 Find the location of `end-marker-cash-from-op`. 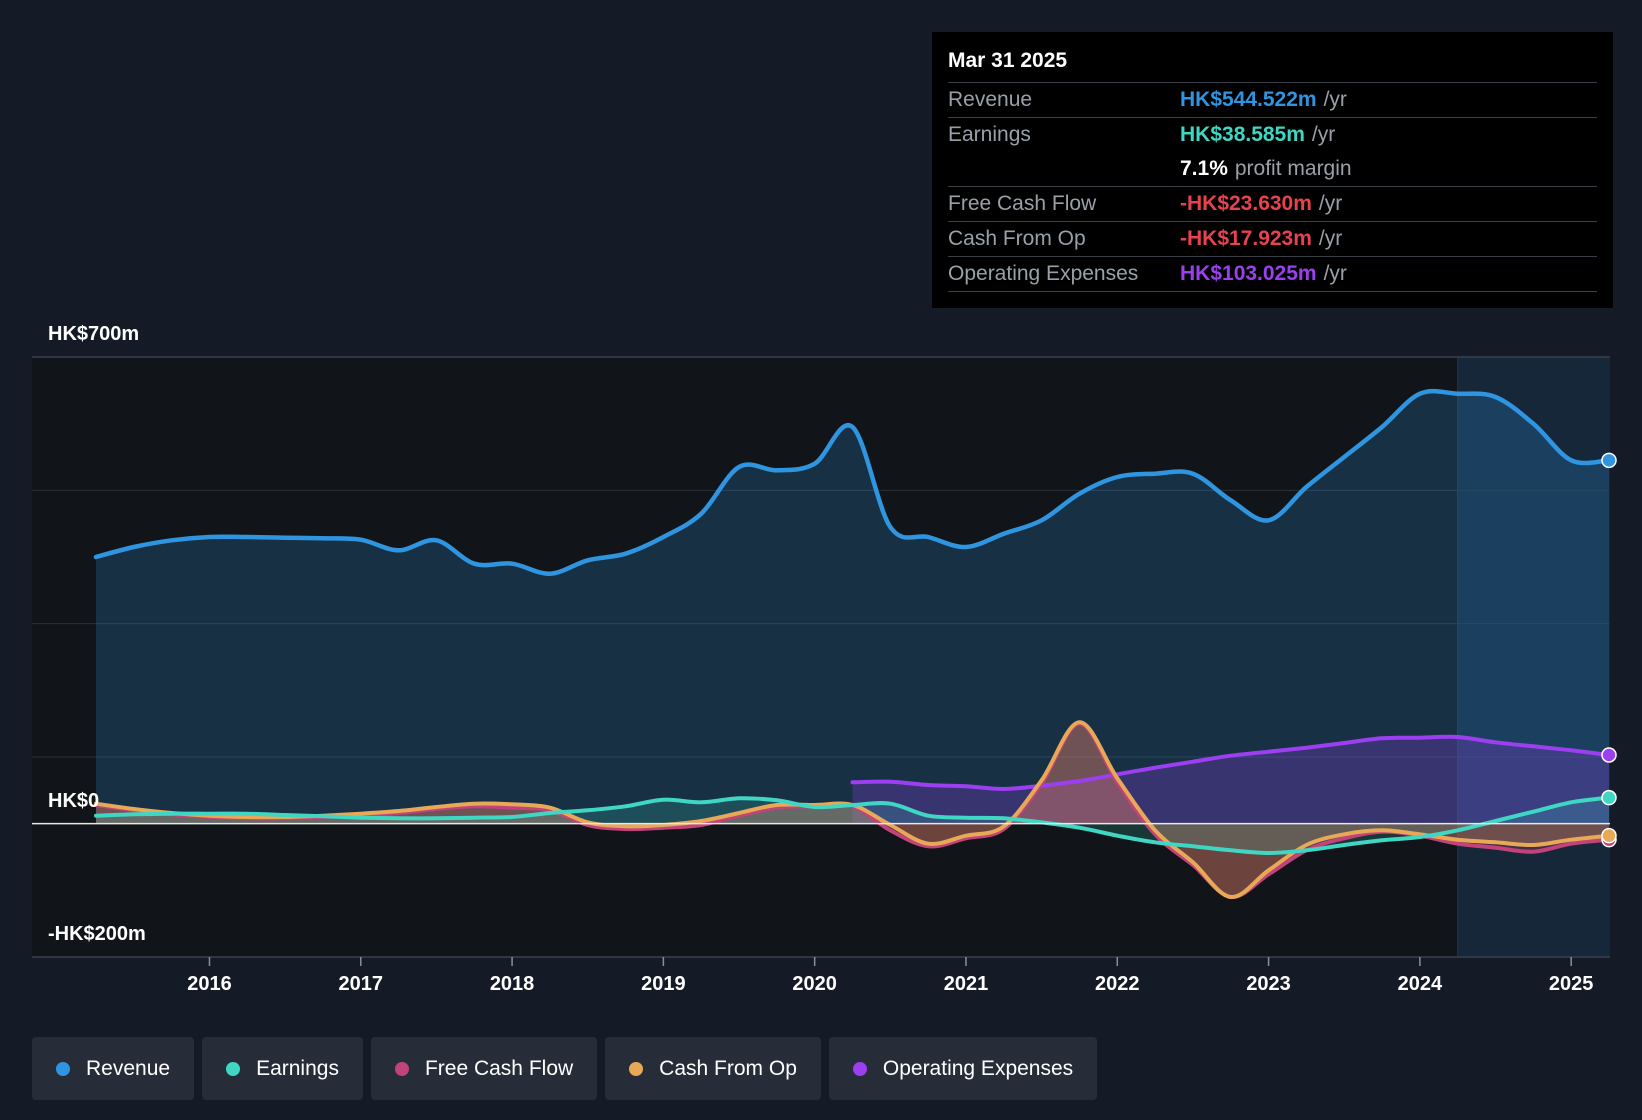

end-marker-cash-from-op is located at coordinates (1609, 835).